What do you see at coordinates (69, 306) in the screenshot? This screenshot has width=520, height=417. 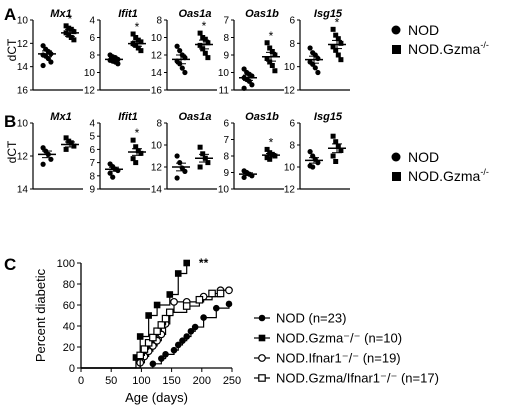 I see `y-tick-label: 60` at bounding box center [69, 306].